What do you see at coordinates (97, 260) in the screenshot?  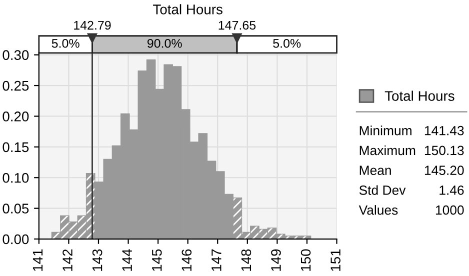 I see `x-tick-label: 143` at bounding box center [97, 260].